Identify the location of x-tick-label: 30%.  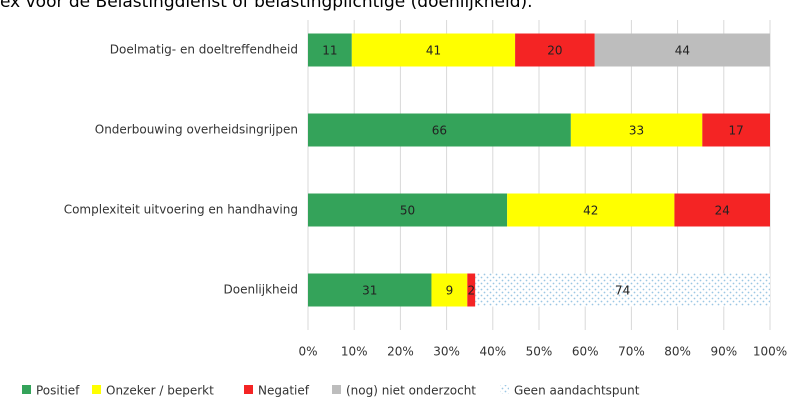
(446, 352).